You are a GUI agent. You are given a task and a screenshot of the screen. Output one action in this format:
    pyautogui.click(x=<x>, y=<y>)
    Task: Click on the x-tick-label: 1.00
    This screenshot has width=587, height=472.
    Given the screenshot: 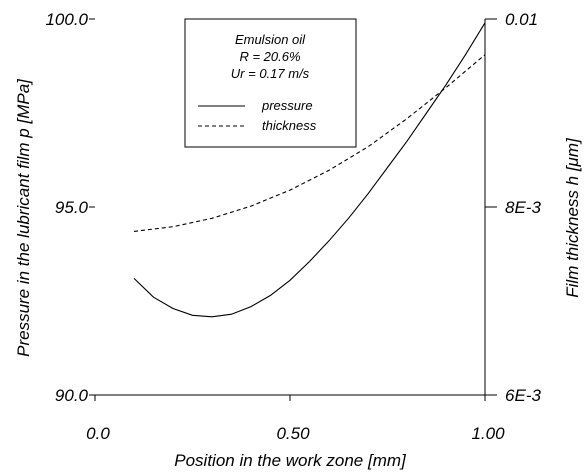 What is the action you would take?
    pyautogui.click(x=488, y=433)
    